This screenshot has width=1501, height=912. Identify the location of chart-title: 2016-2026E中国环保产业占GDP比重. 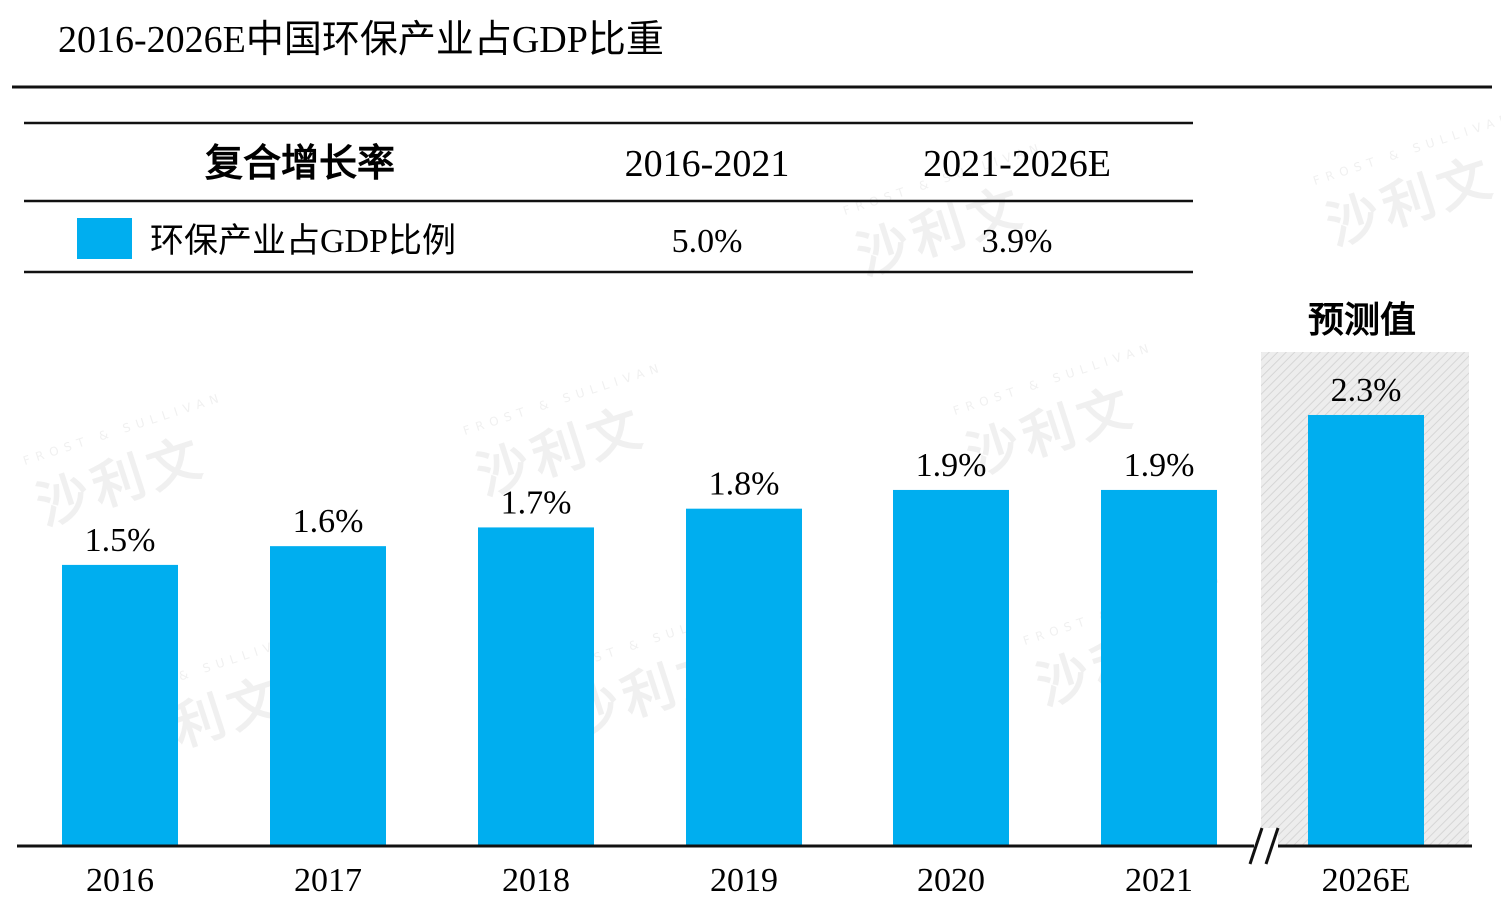
(361, 40).